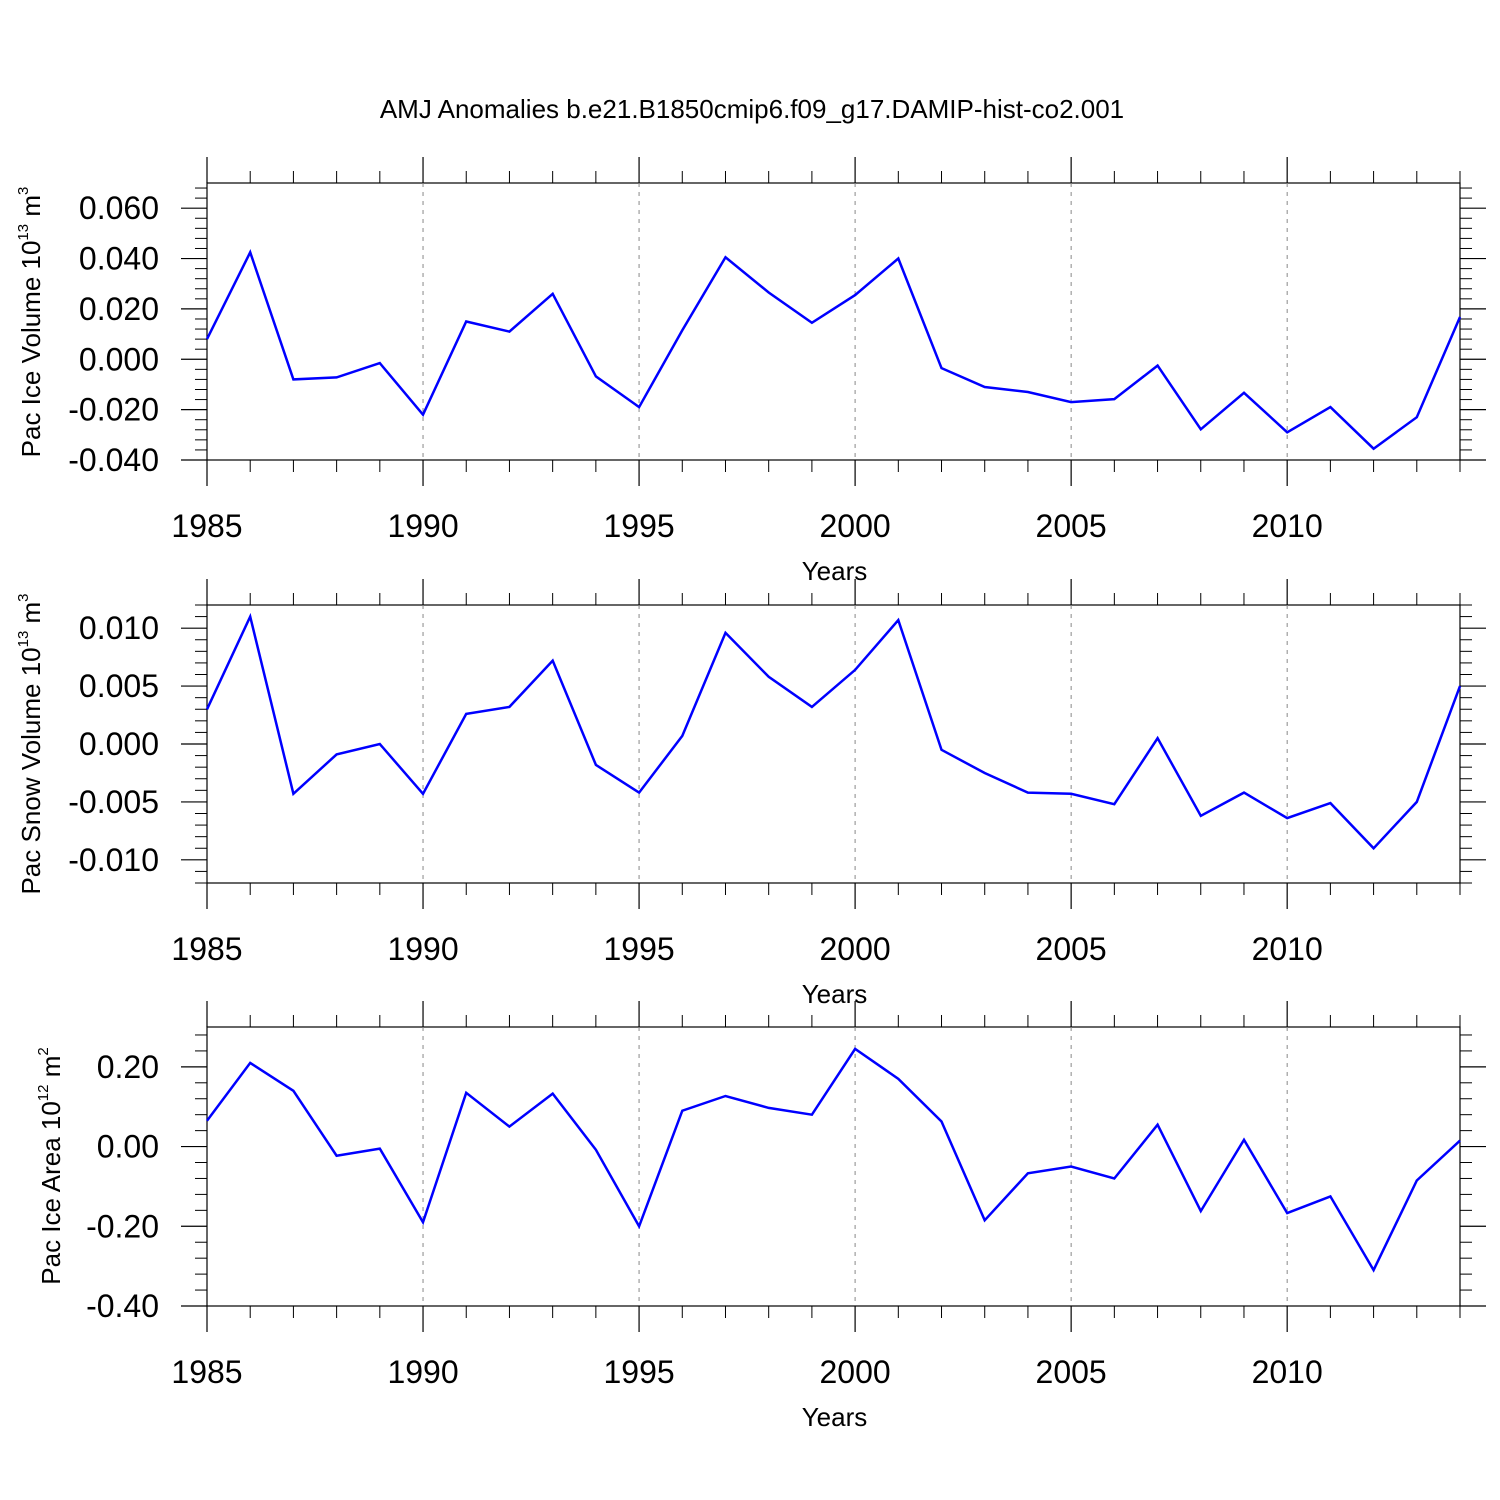 The width and height of the screenshot is (1500, 1500). I want to click on y-tick-label: -0.20, so click(122, 1226).